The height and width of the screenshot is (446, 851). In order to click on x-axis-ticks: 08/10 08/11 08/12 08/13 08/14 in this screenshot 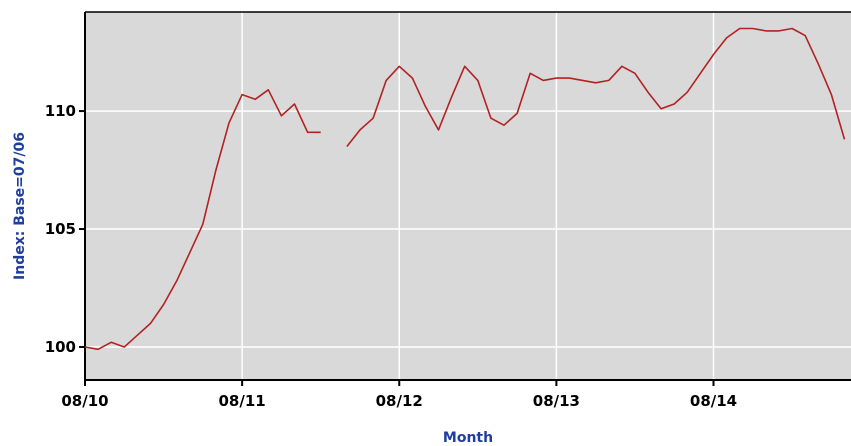, I will do `click(399, 395)`.